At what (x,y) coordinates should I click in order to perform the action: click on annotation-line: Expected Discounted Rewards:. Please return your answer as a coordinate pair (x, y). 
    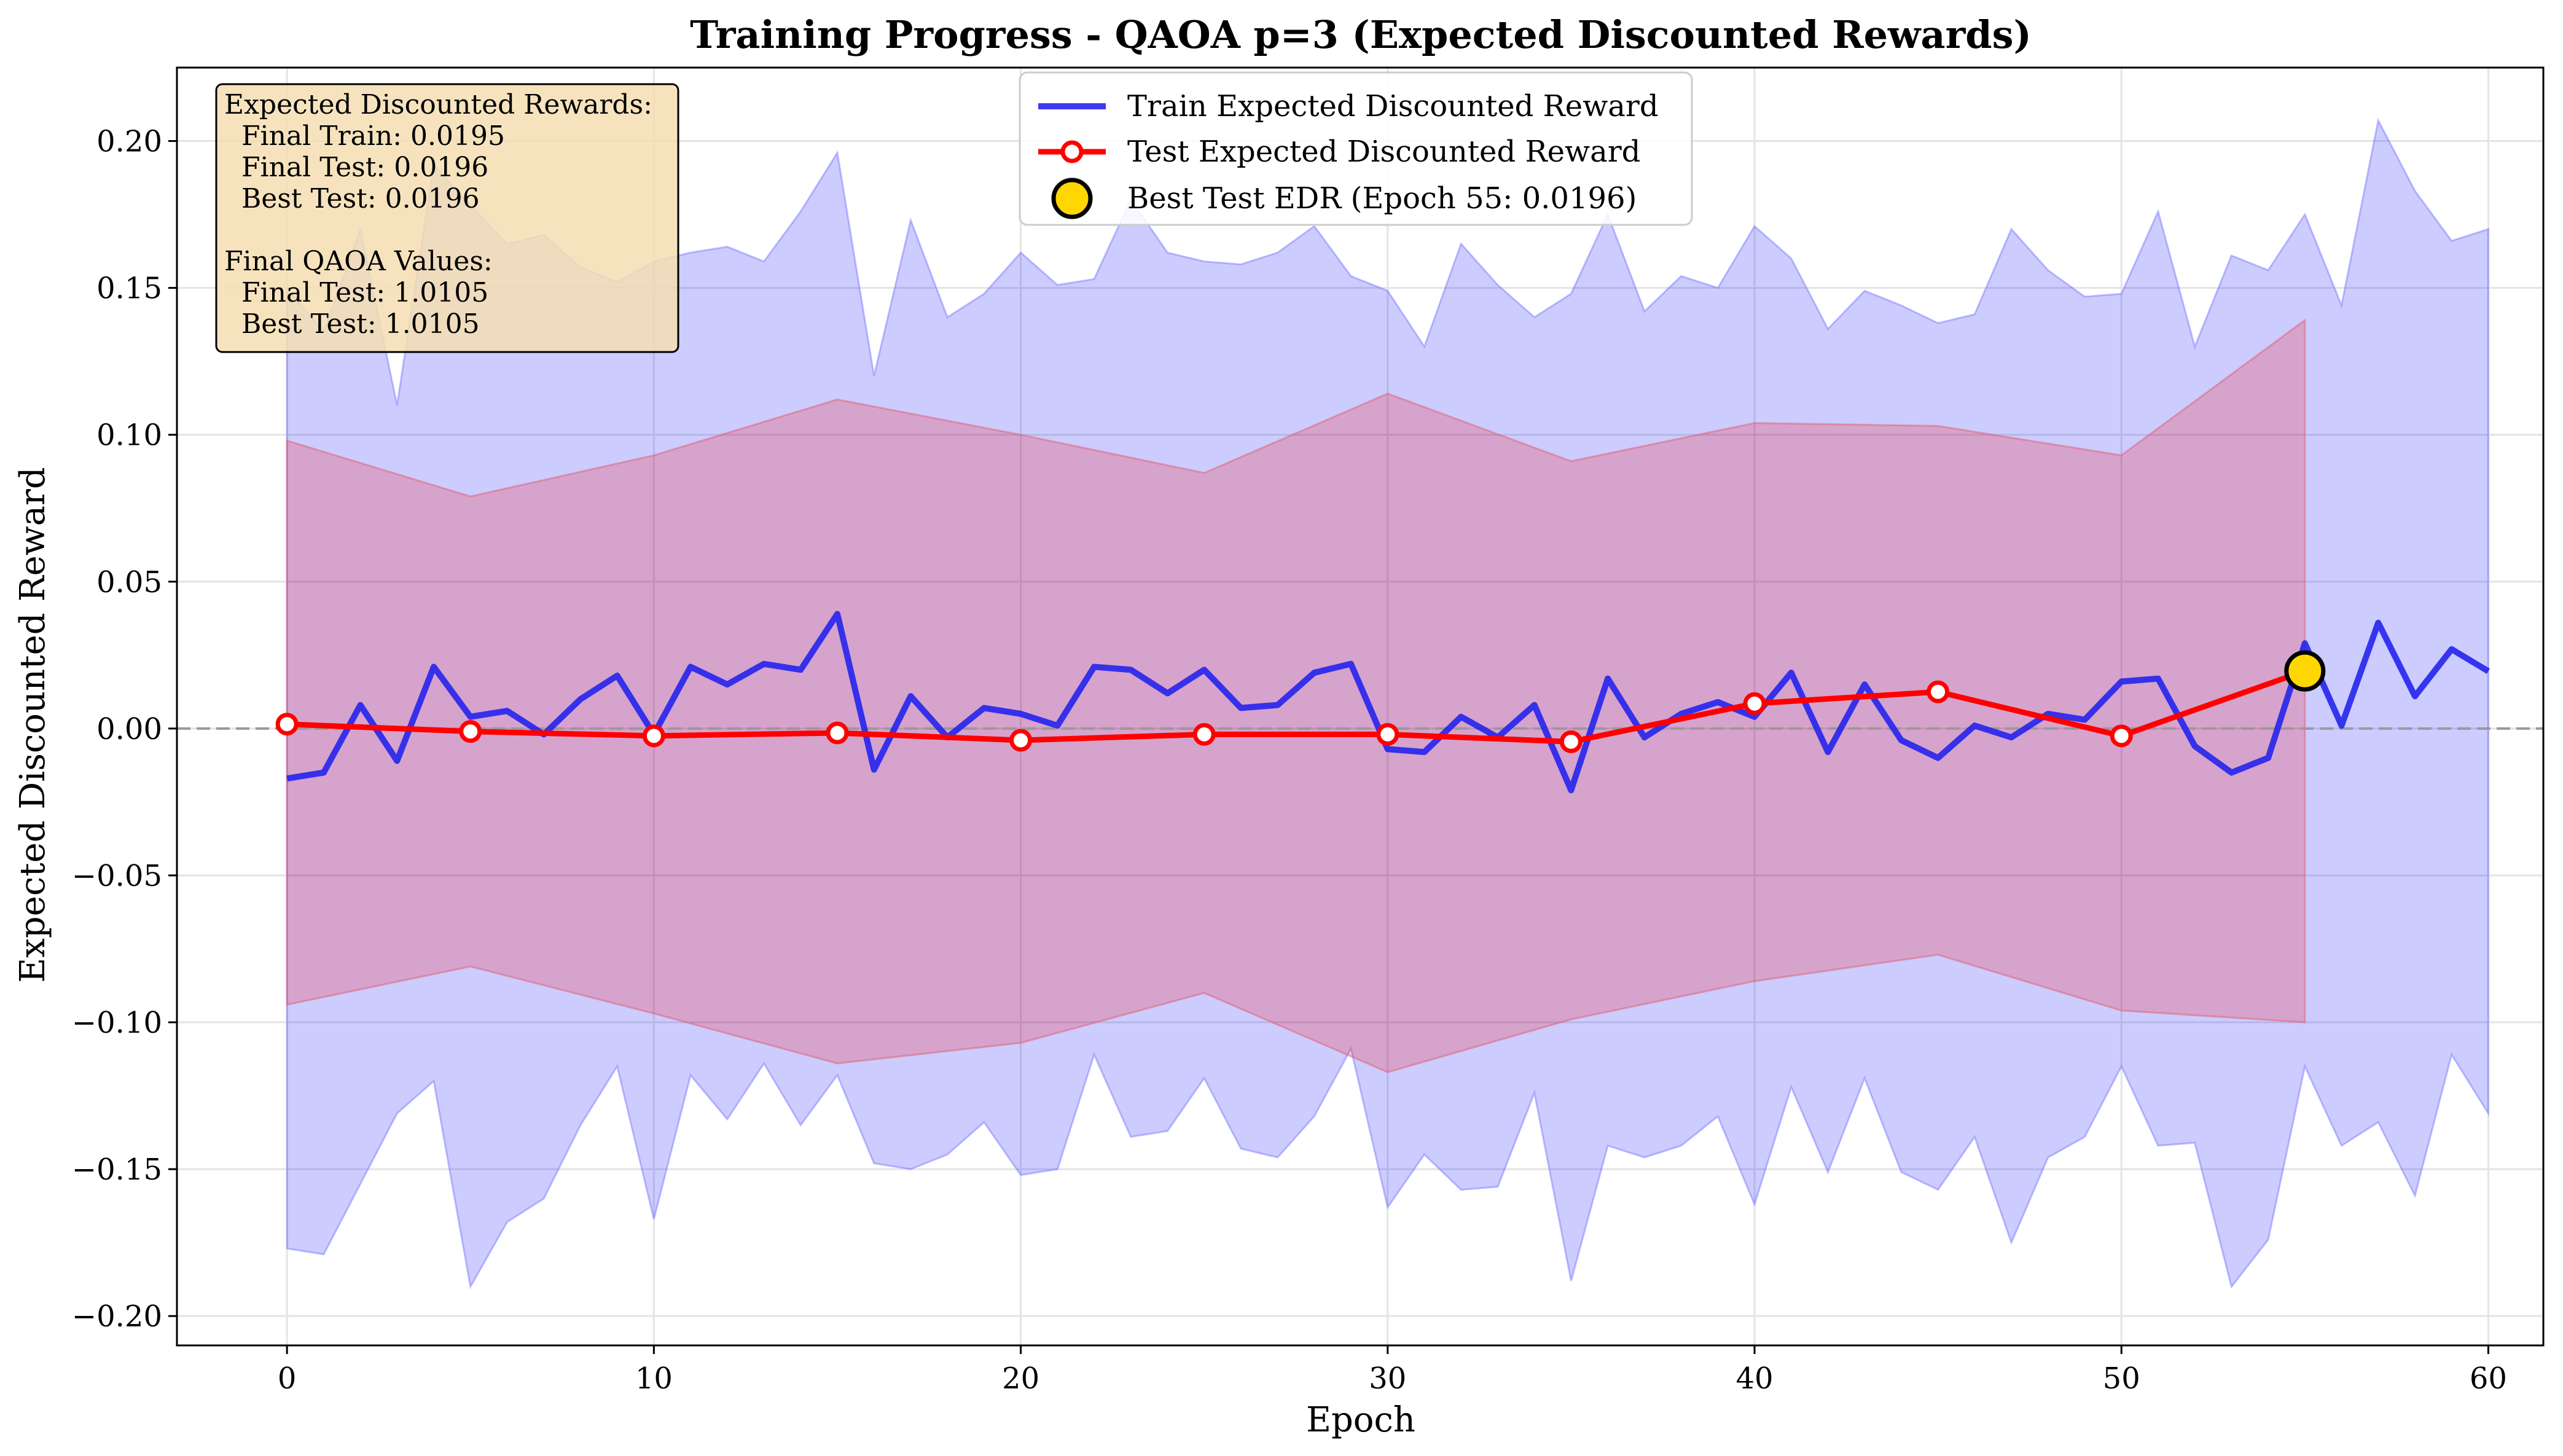
    Looking at the image, I should click on (438, 104).